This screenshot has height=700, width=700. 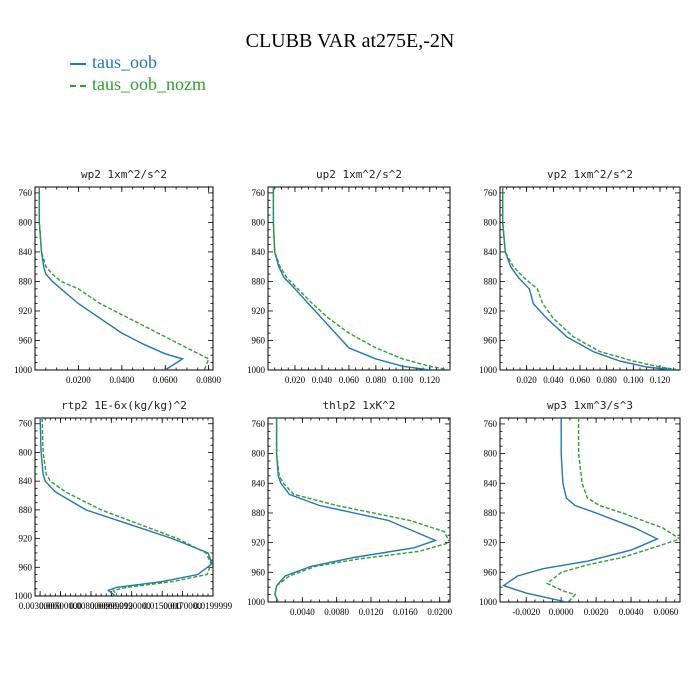 What do you see at coordinates (78, 63) in the screenshot?
I see `legend-line-icon` at bounding box center [78, 63].